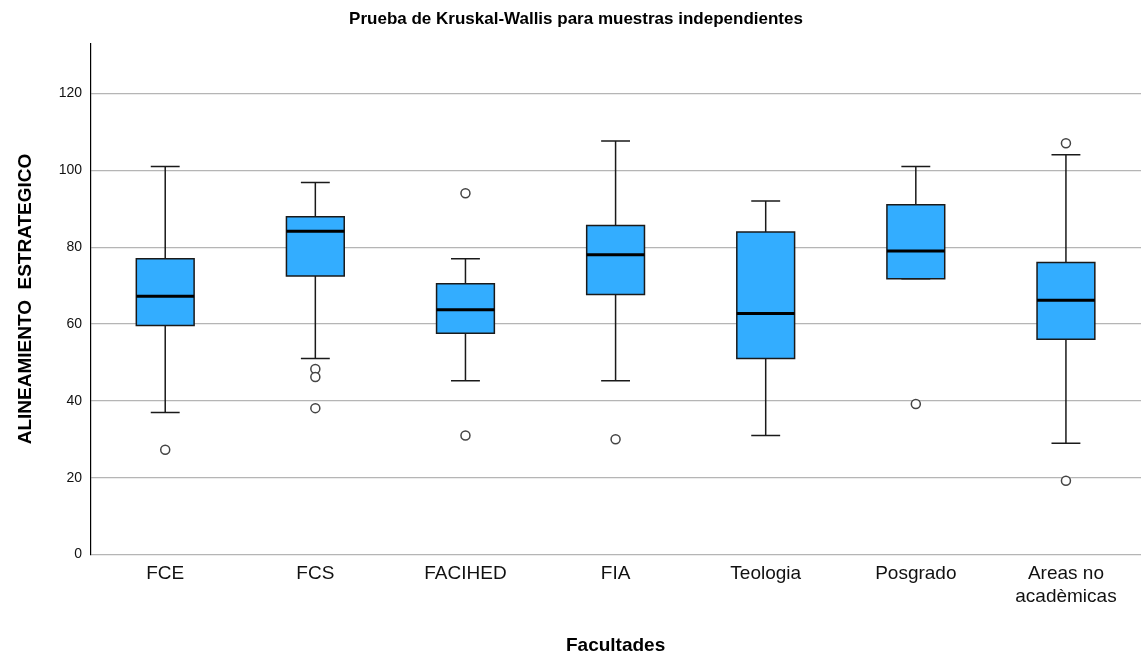 The height and width of the screenshot is (666, 1147). Describe the element at coordinates (165, 573) in the screenshot. I see `x-tick-label: FCE` at that location.